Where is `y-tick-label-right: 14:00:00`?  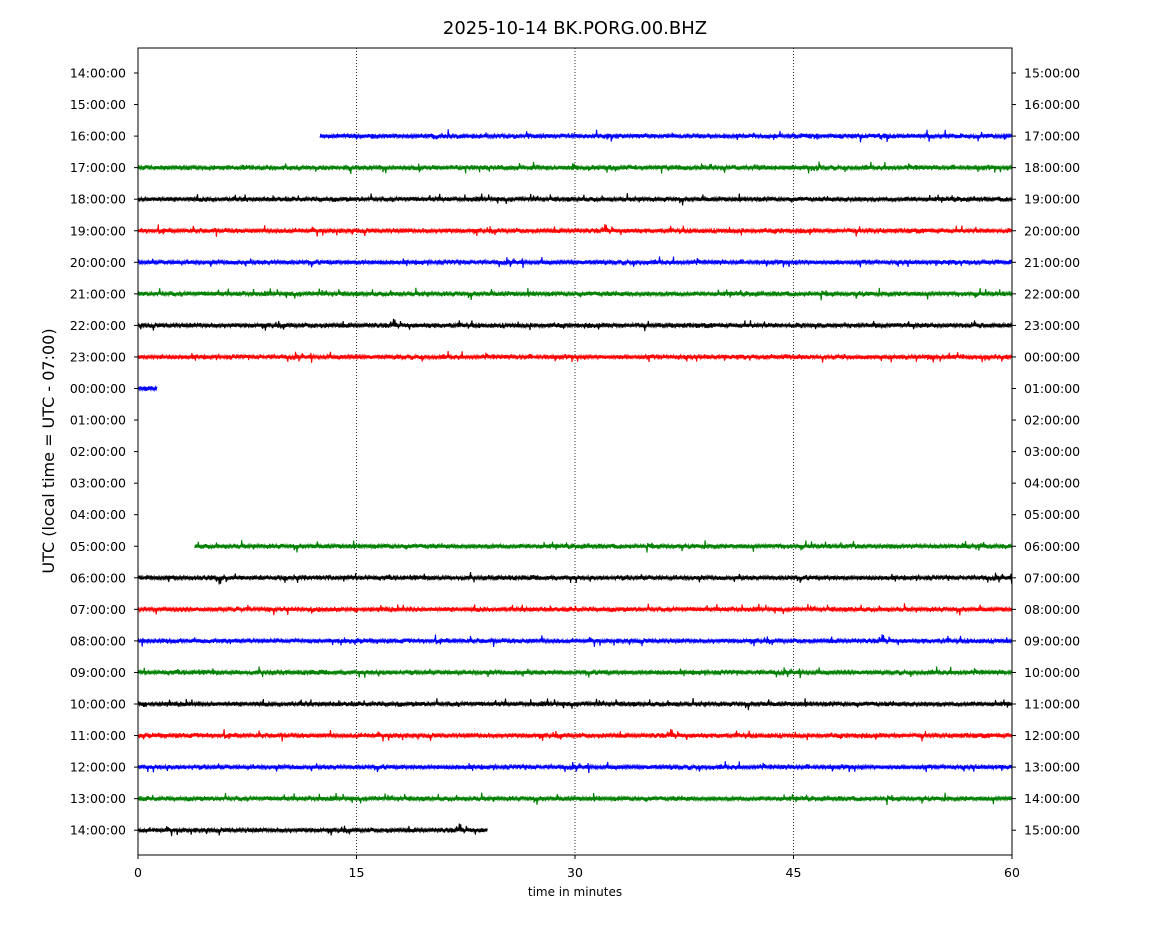
y-tick-label-right: 14:00:00 is located at coordinates (1052, 798).